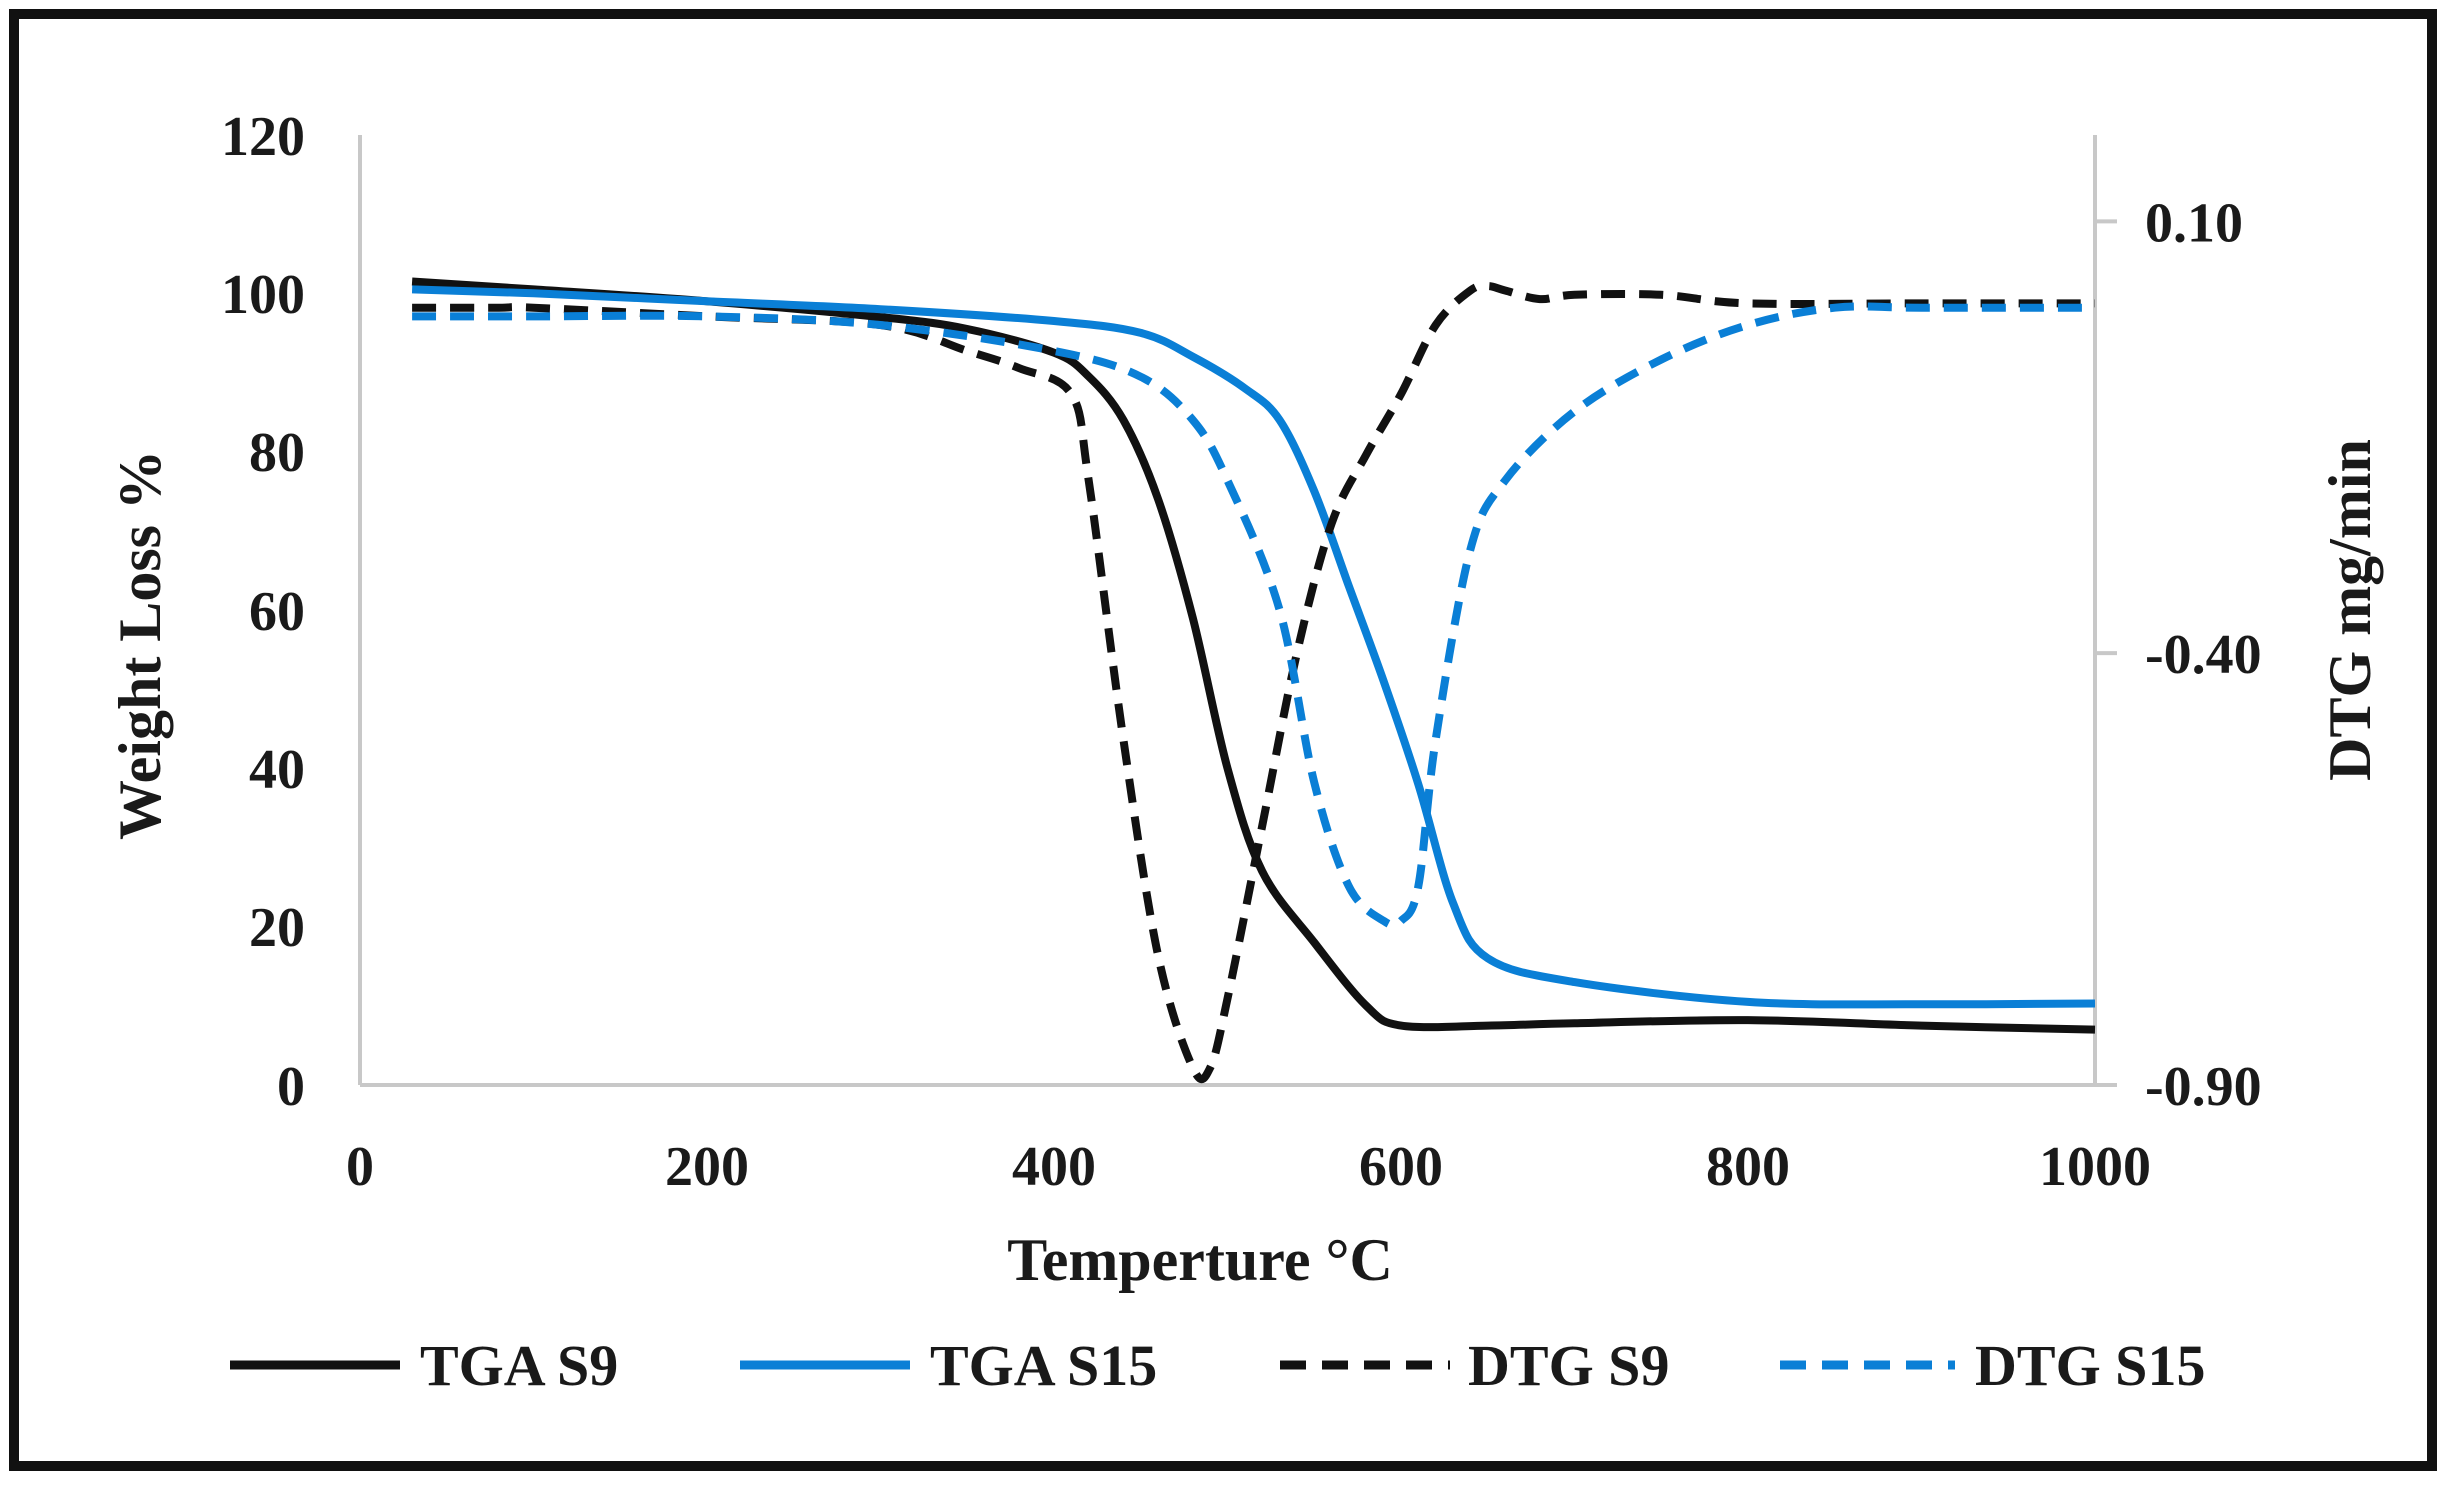  Describe the element at coordinates (1054, 1167) in the screenshot. I see `x-tick-label: 400` at that location.